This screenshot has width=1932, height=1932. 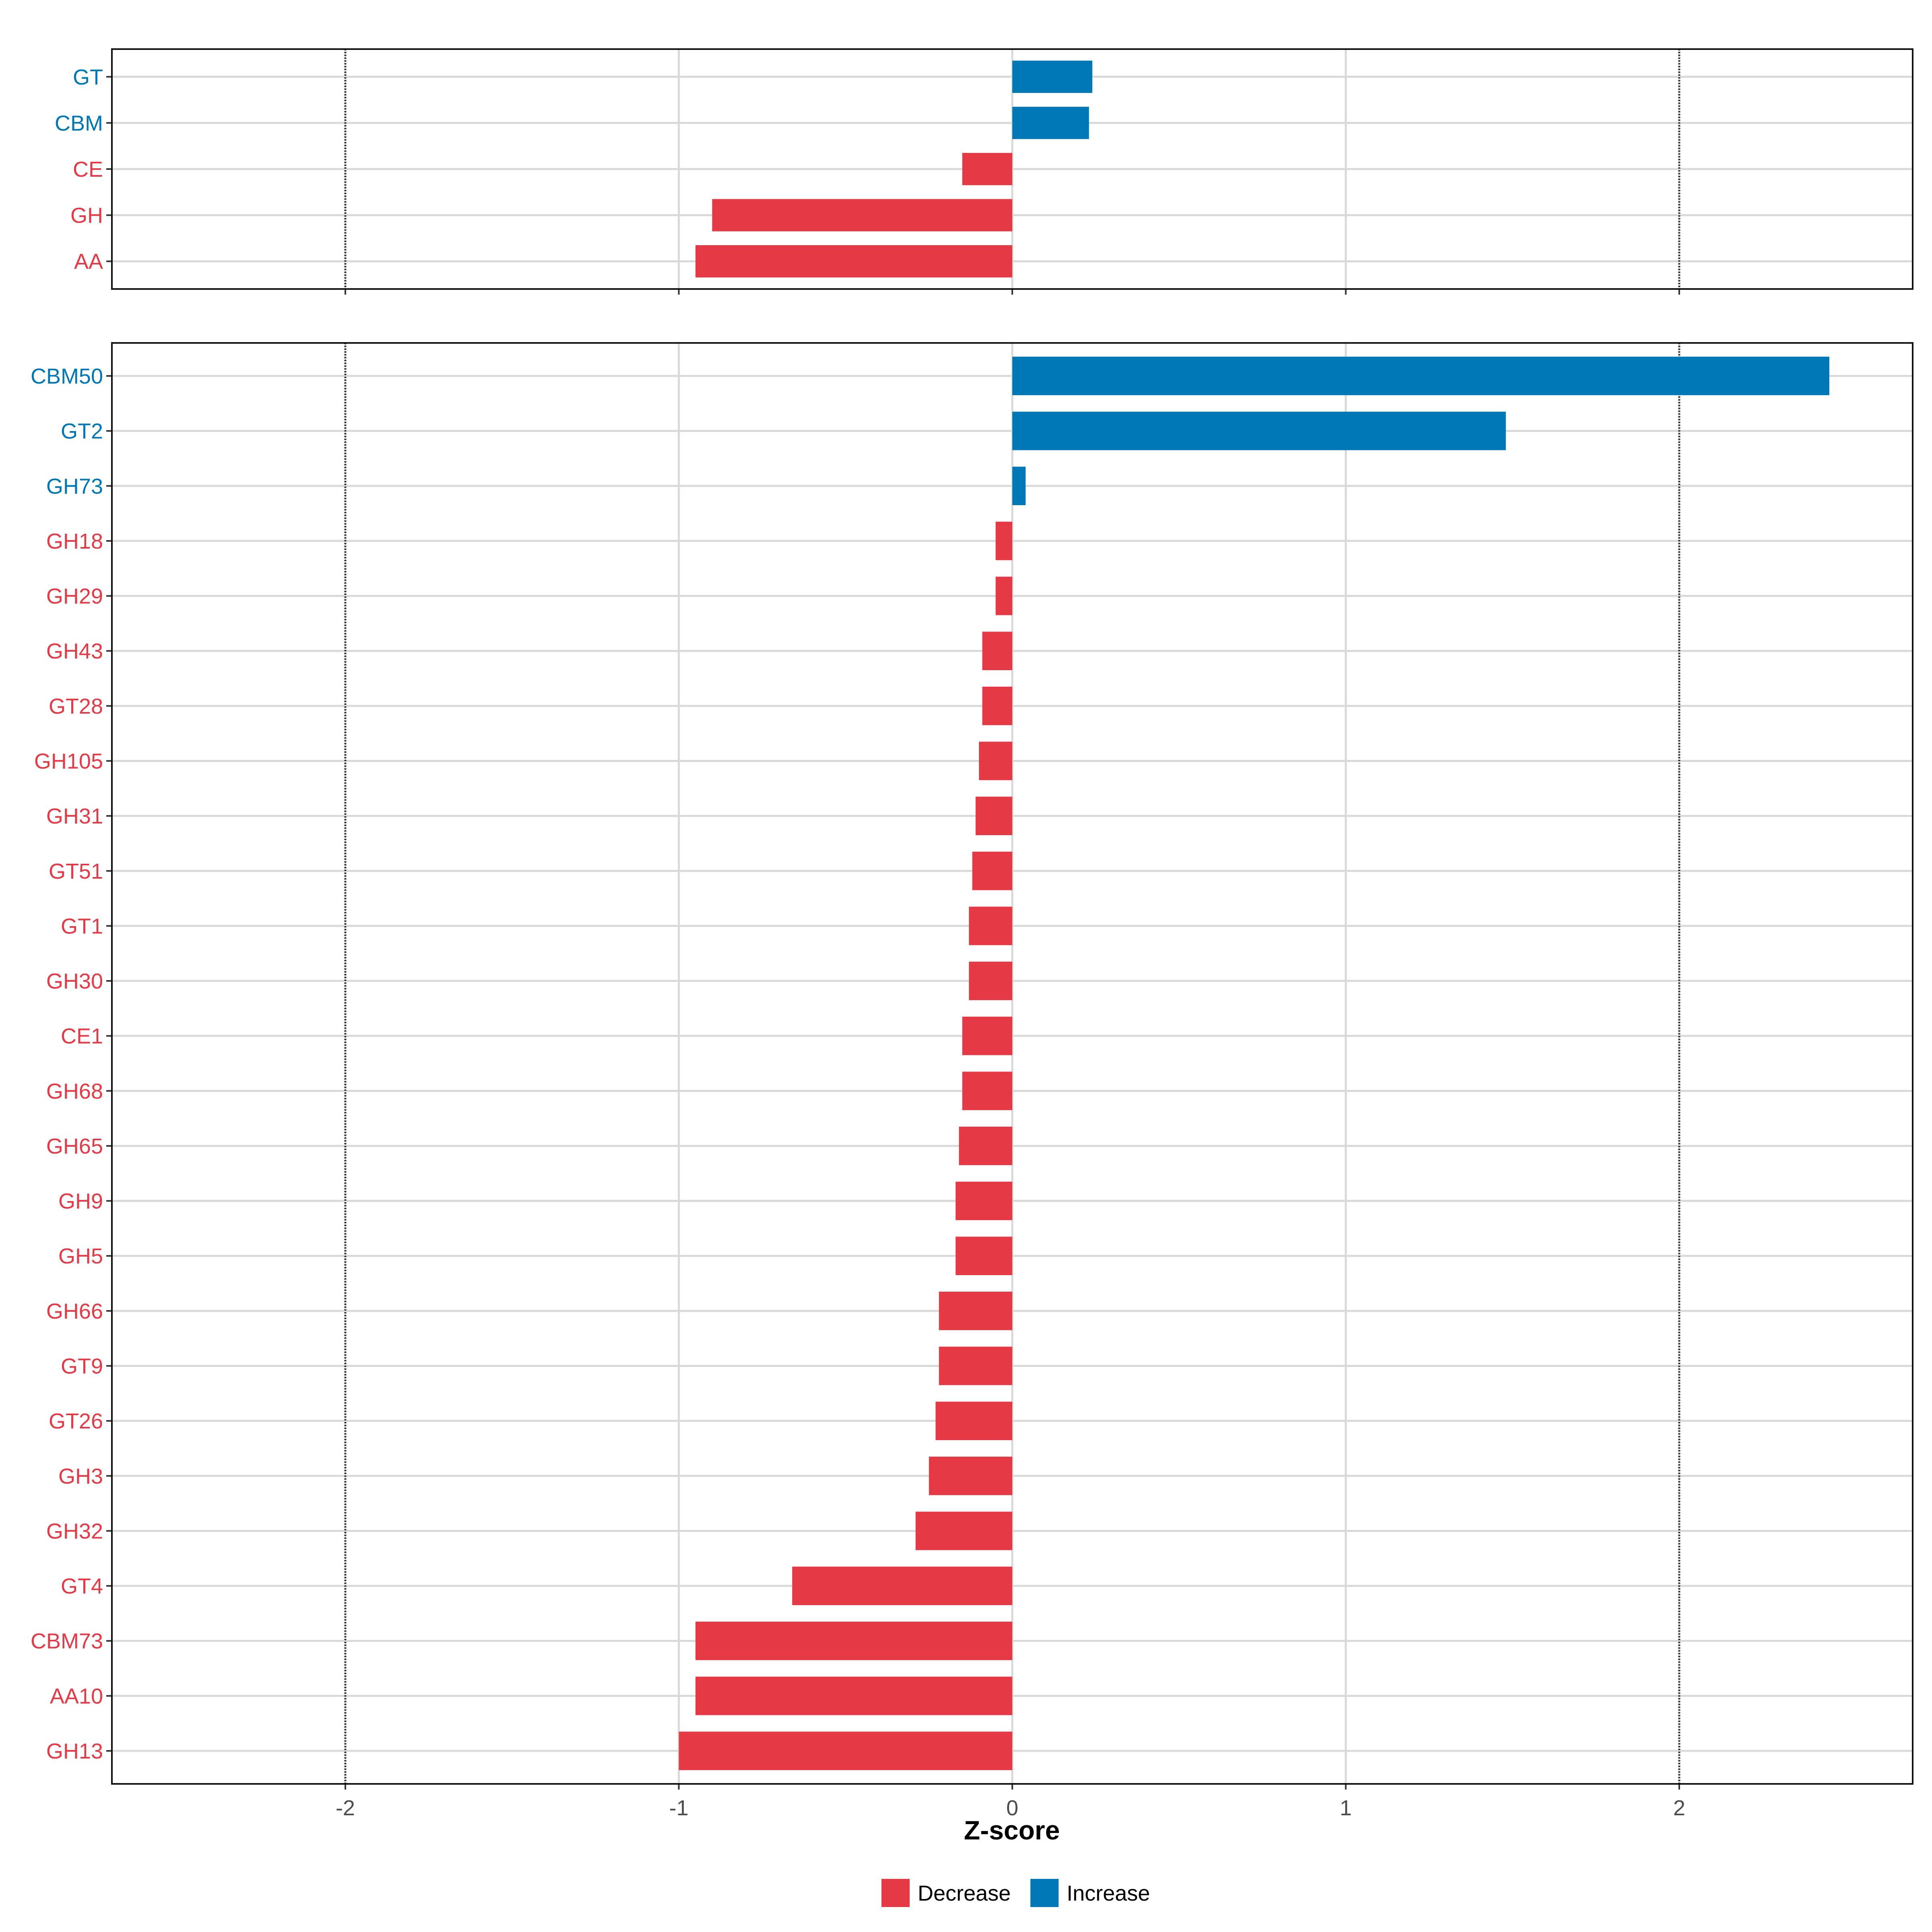 What do you see at coordinates (82, 431) in the screenshot?
I see `category-label-gt2: GT2` at bounding box center [82, 431].